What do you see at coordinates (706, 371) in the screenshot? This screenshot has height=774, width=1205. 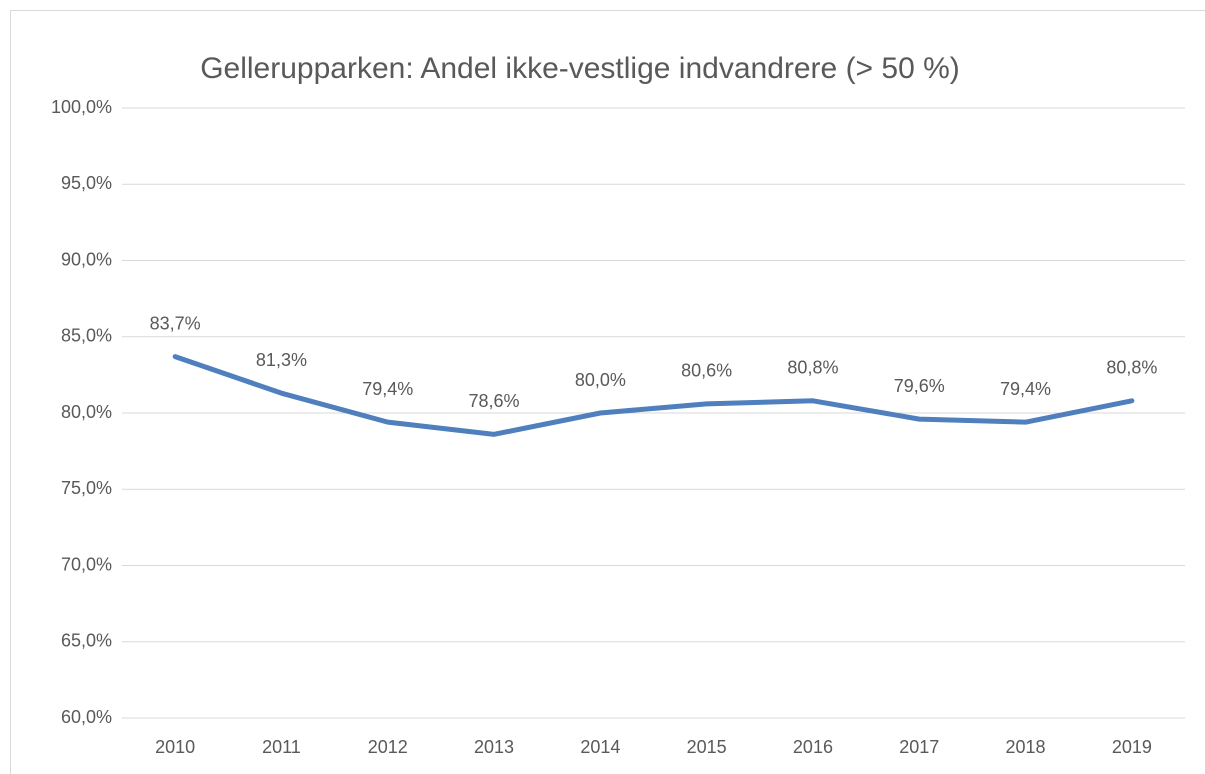 I see `data-label: 80,6%` at bounding box center [706, 371].